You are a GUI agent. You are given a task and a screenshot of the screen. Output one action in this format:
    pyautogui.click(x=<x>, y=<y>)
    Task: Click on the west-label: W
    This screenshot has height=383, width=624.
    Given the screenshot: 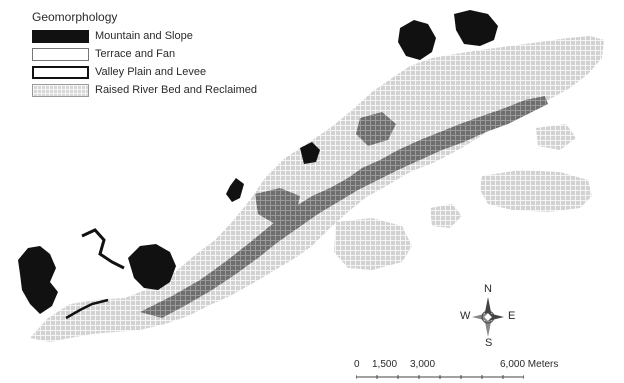 What is the action you would take?
    pyautogui.click(x=465, y=316)
    